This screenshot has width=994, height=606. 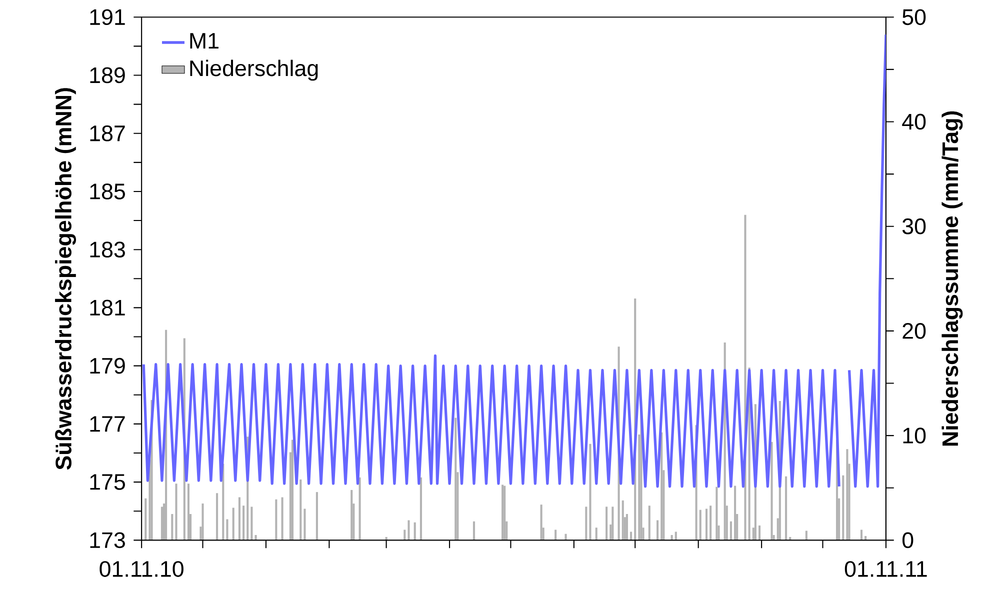 I want to click on y2-axis-title: Niederschlagssumme (mm/Tag), so click(x=952, y=278).